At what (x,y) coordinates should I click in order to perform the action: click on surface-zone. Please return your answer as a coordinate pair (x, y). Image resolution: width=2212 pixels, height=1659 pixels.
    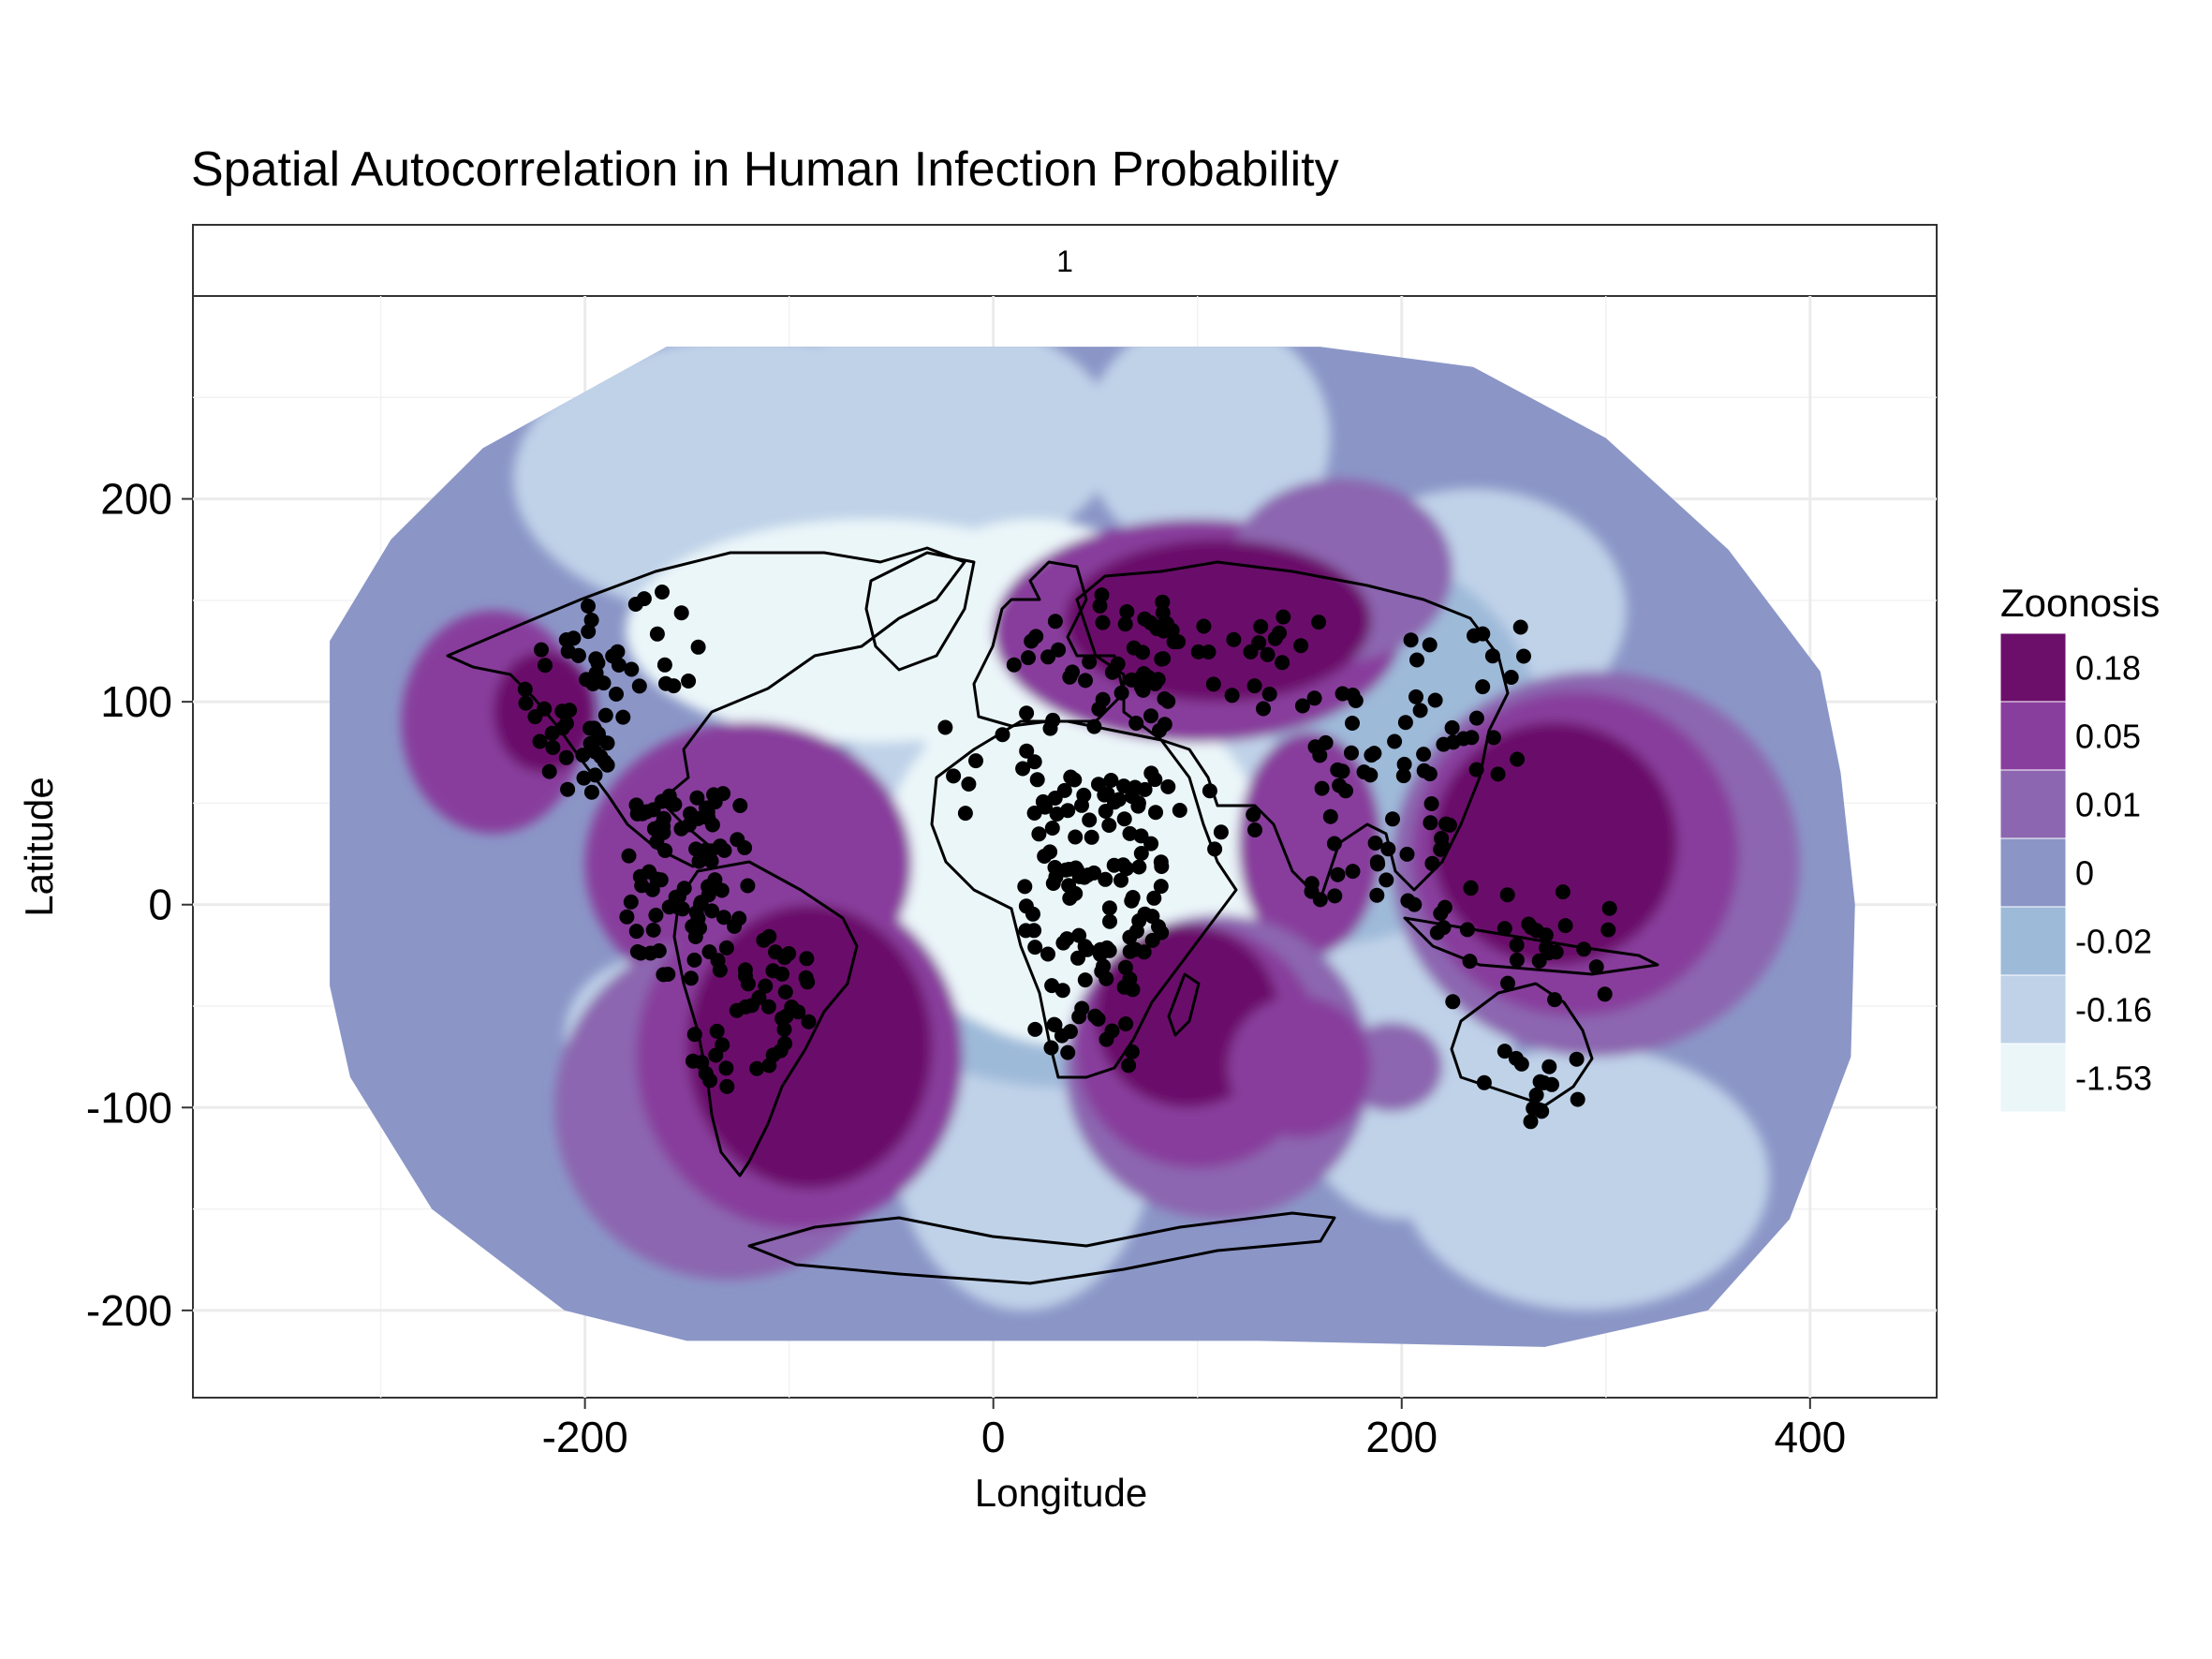
    Looking at the image, I should click on (932, 454).